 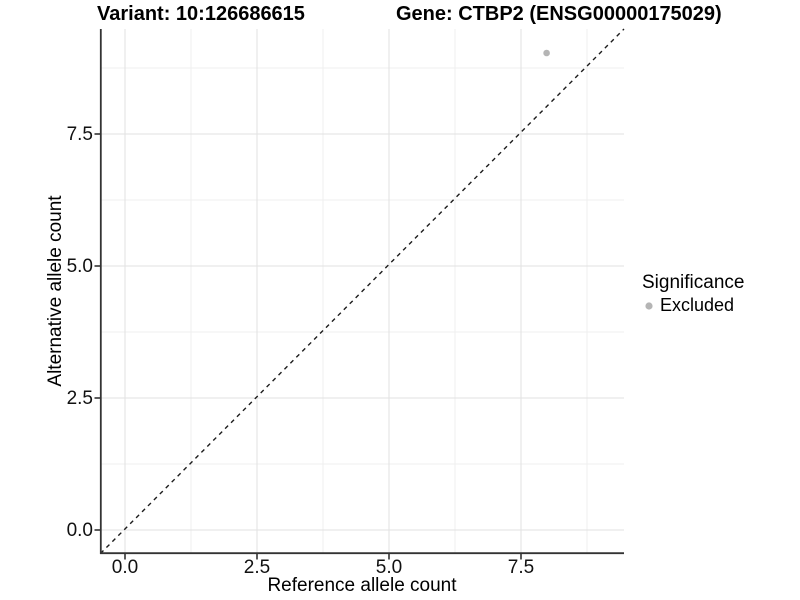 What do you see at coordinates (649, 306) in the screenshot?
I see `legend-key-dot-icon` at bounding box center [649, 306].